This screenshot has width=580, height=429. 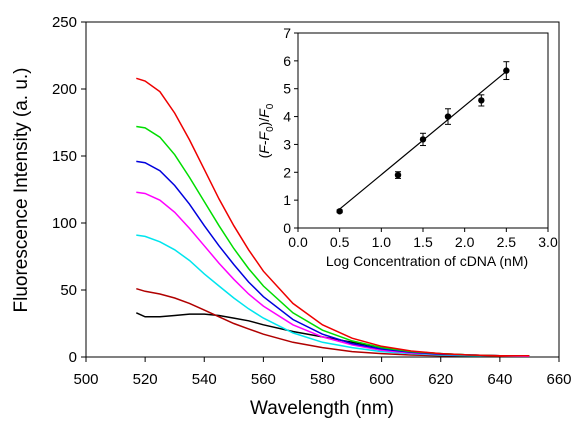 What do you see at coordinates (64, 223) in the screenshot?
I see `main-y-tick-label: 100` at bounding box center [64, 223].